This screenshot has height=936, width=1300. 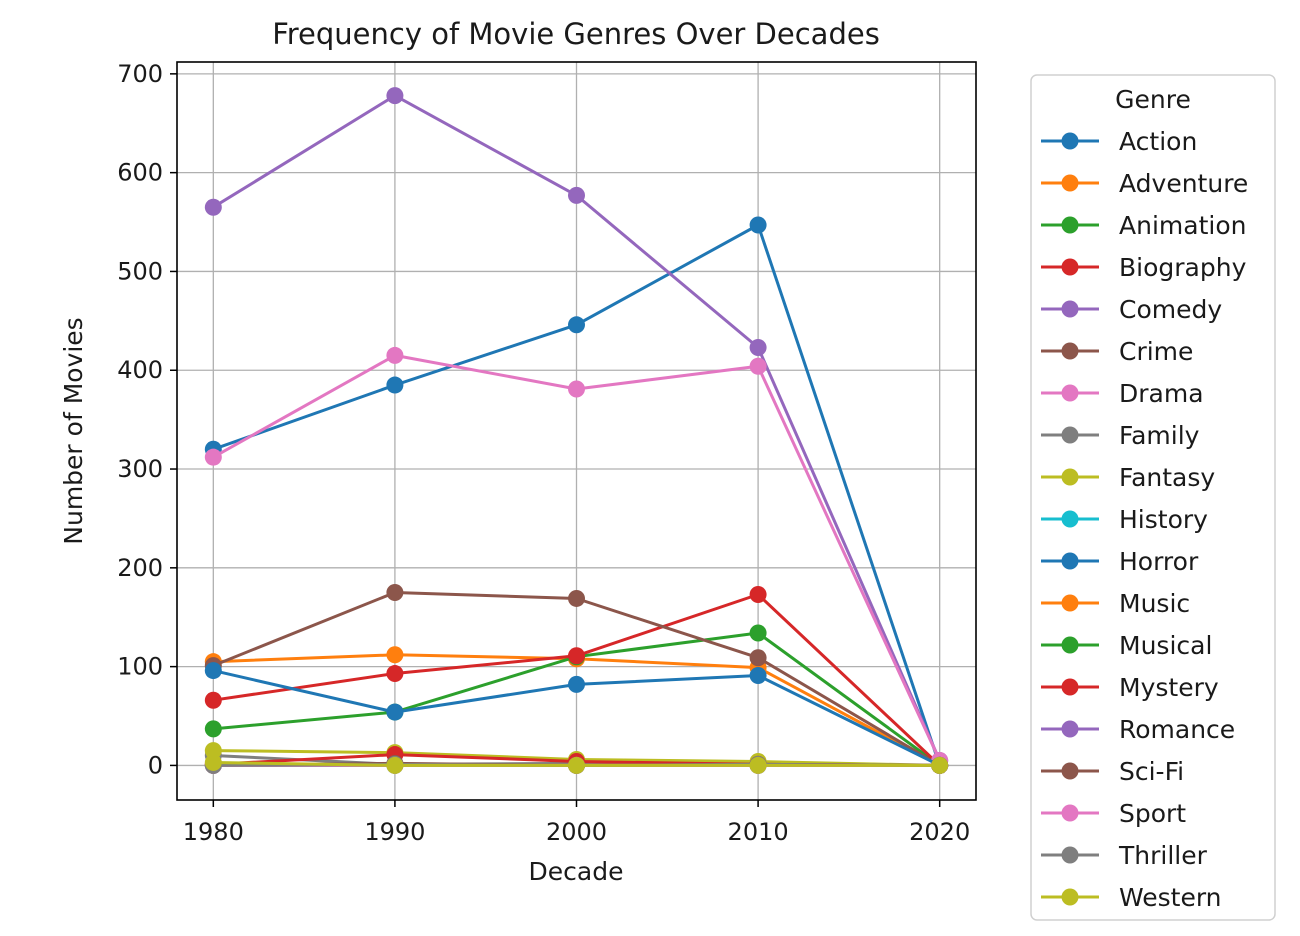 I want to click on legend-label: Western, so click(x=1170, y=897).